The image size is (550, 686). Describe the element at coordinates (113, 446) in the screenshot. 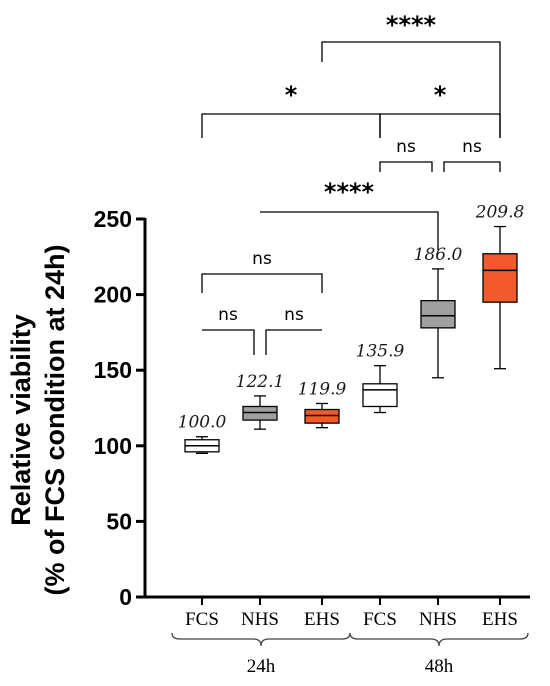

I see `y-tick-label: 100` at that location.